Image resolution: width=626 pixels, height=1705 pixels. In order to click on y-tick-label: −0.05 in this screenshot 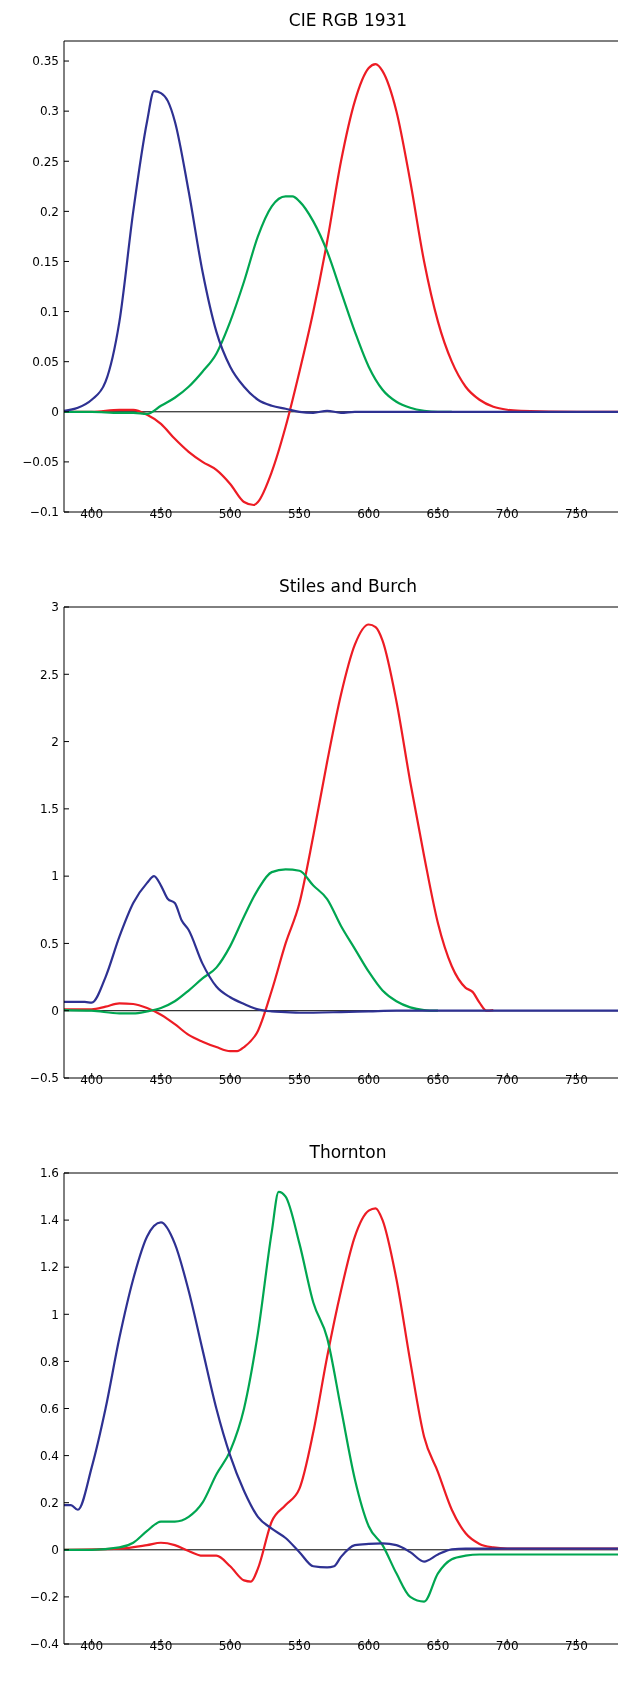, I will do `click(40, 462)`.